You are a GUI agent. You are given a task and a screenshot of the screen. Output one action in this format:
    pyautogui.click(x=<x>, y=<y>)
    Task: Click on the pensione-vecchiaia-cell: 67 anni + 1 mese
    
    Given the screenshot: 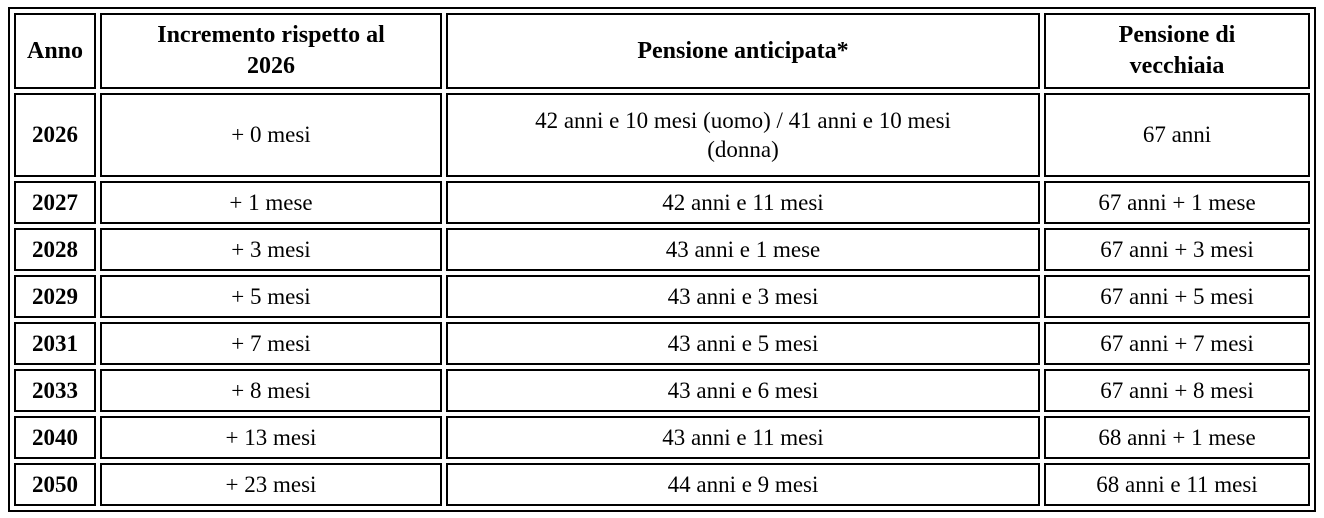 What is the action you would take?
    pyautogui.click(x=1177, y=202)
    